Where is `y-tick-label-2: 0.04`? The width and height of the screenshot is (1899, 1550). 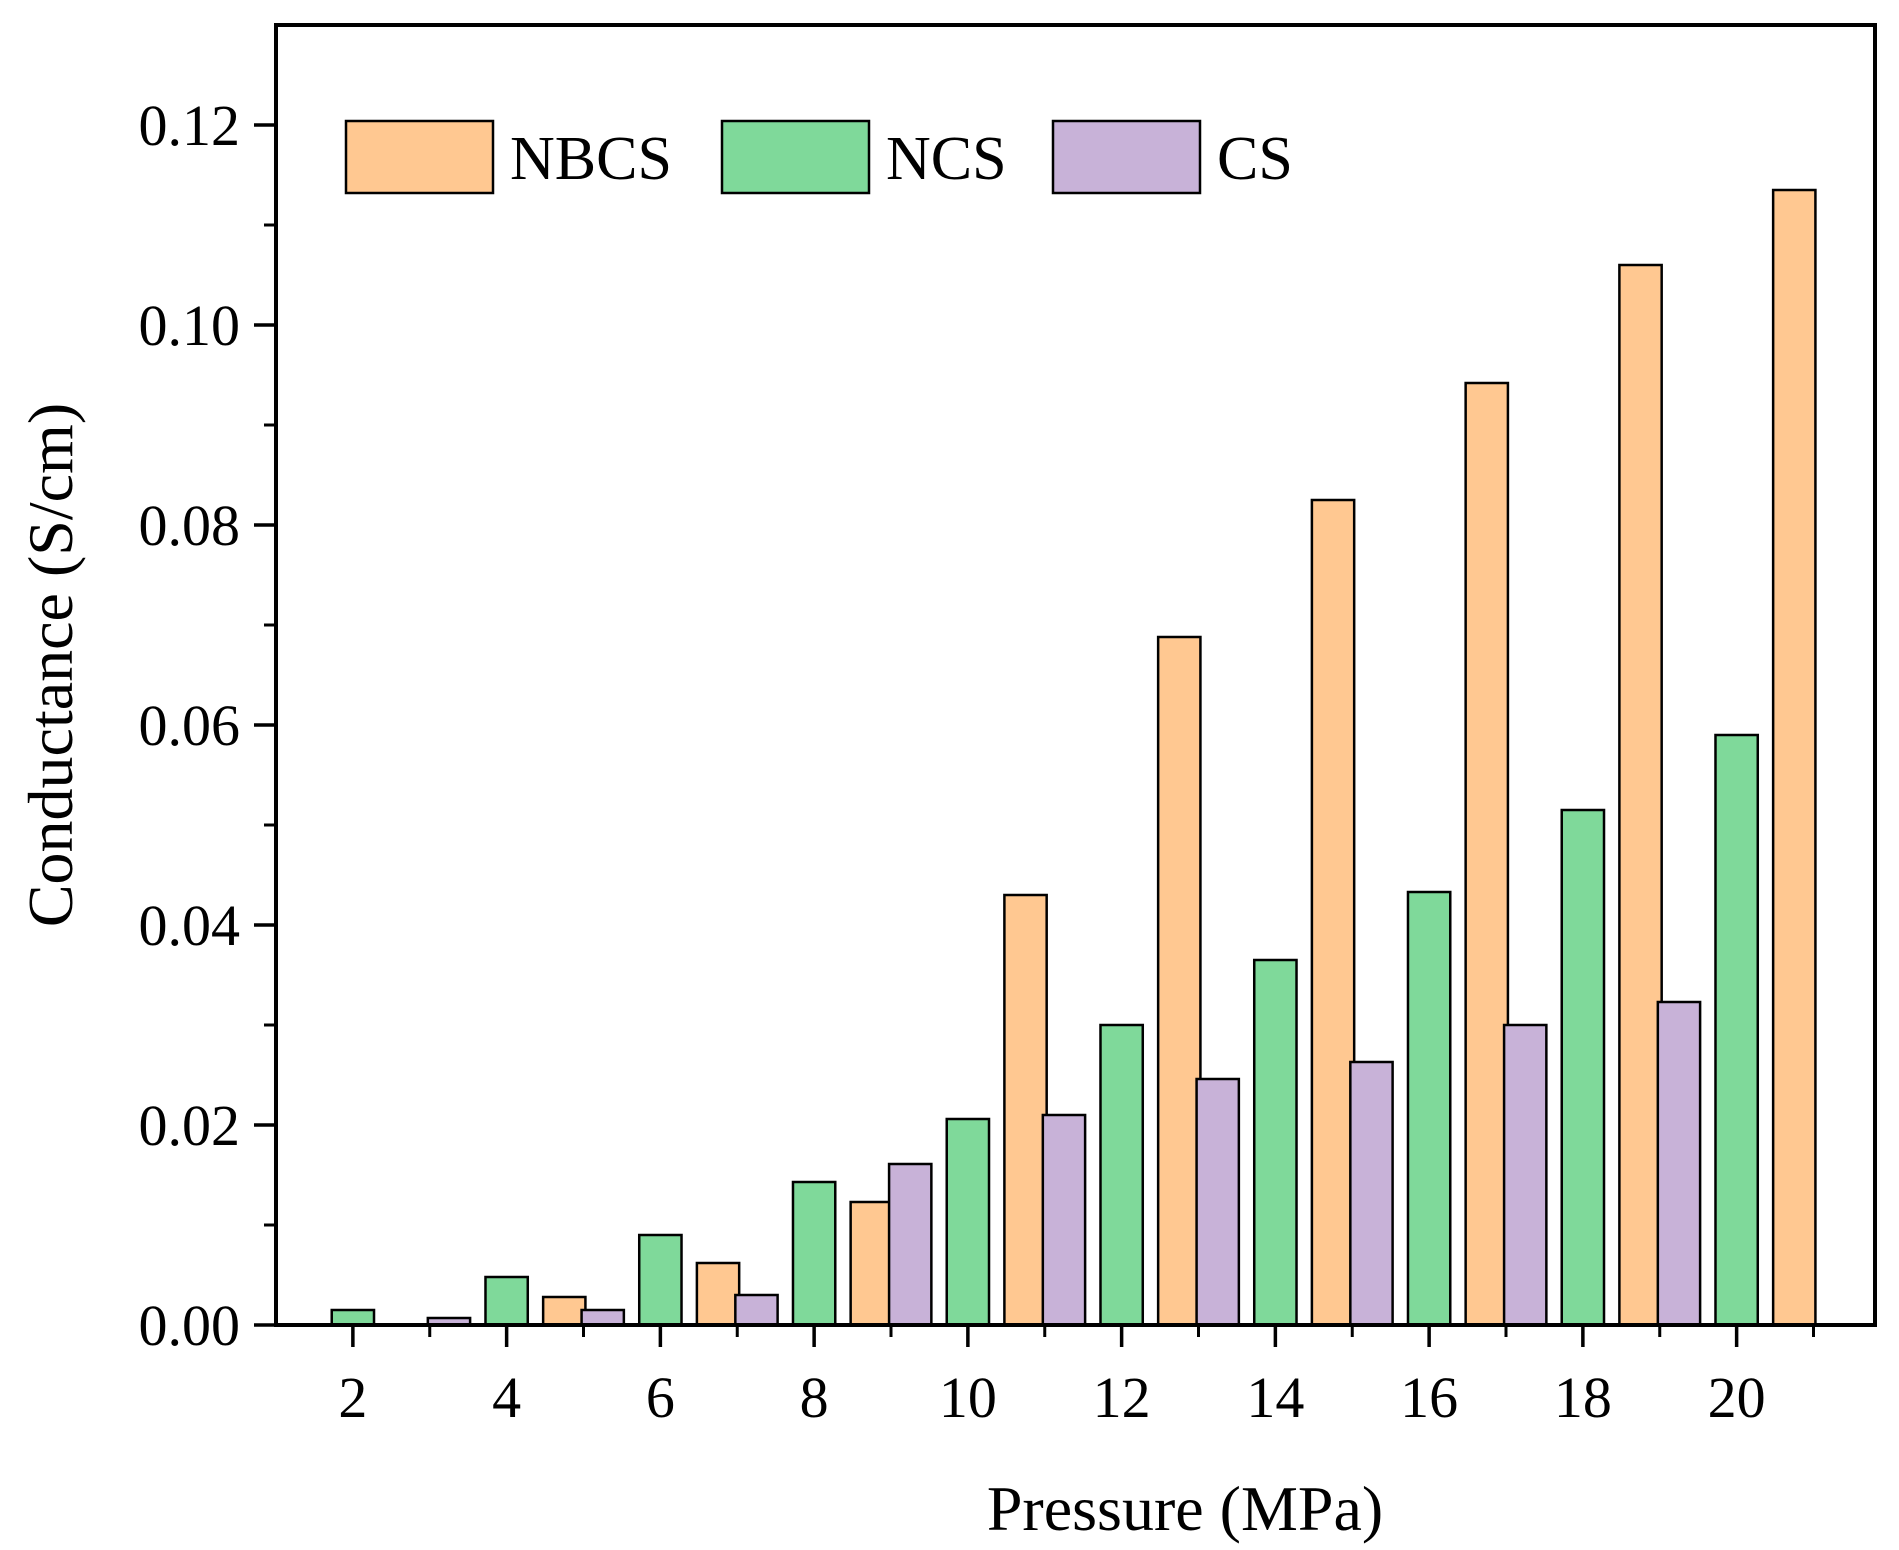
y-tick-label-2: 0.04 is located at coordinates (190, 925).